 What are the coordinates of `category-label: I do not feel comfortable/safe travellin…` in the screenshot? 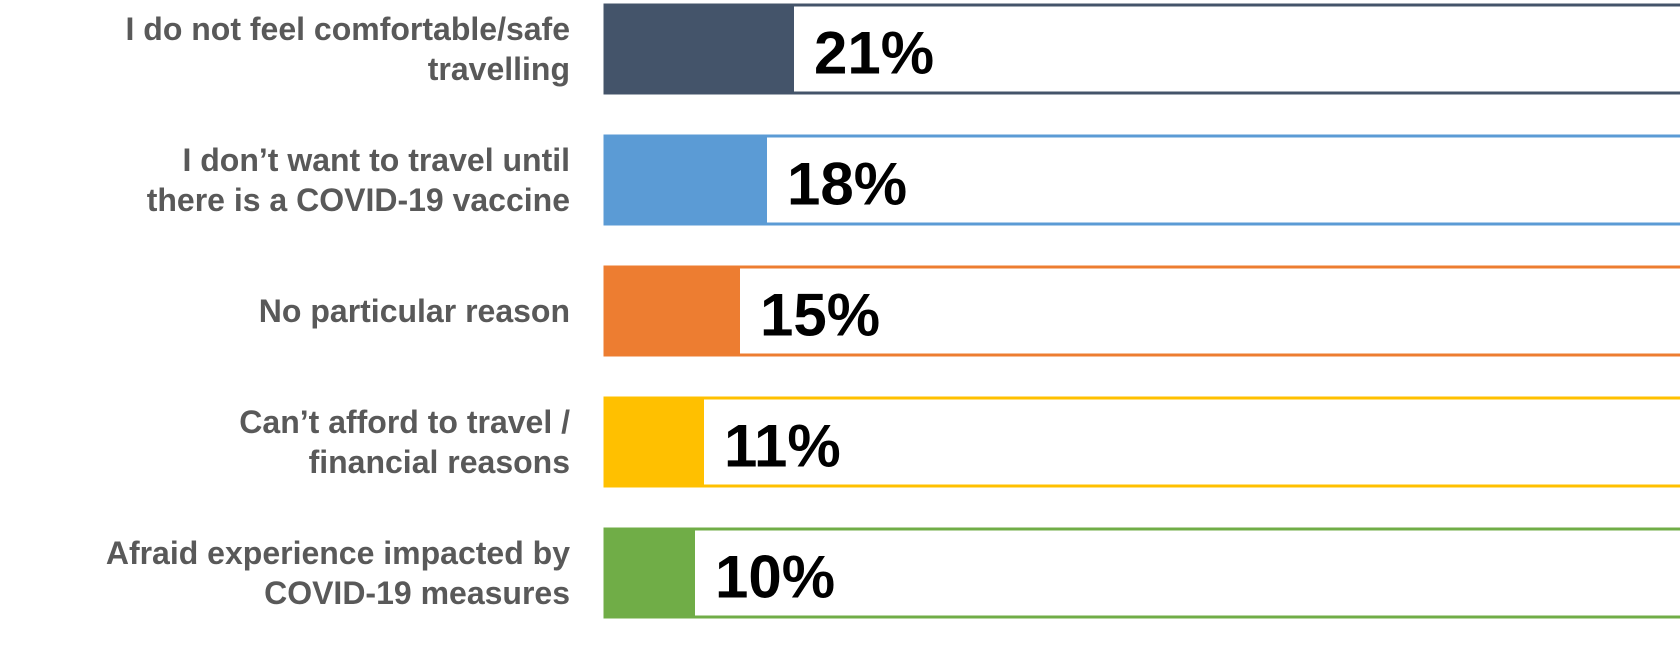 It's located at (347, 49).